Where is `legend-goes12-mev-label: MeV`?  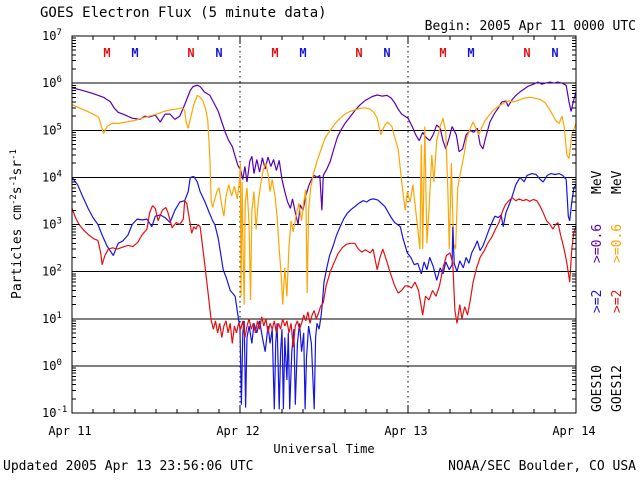
legend-goes12-mev-label: MeV is located at coordinates (617, 182).